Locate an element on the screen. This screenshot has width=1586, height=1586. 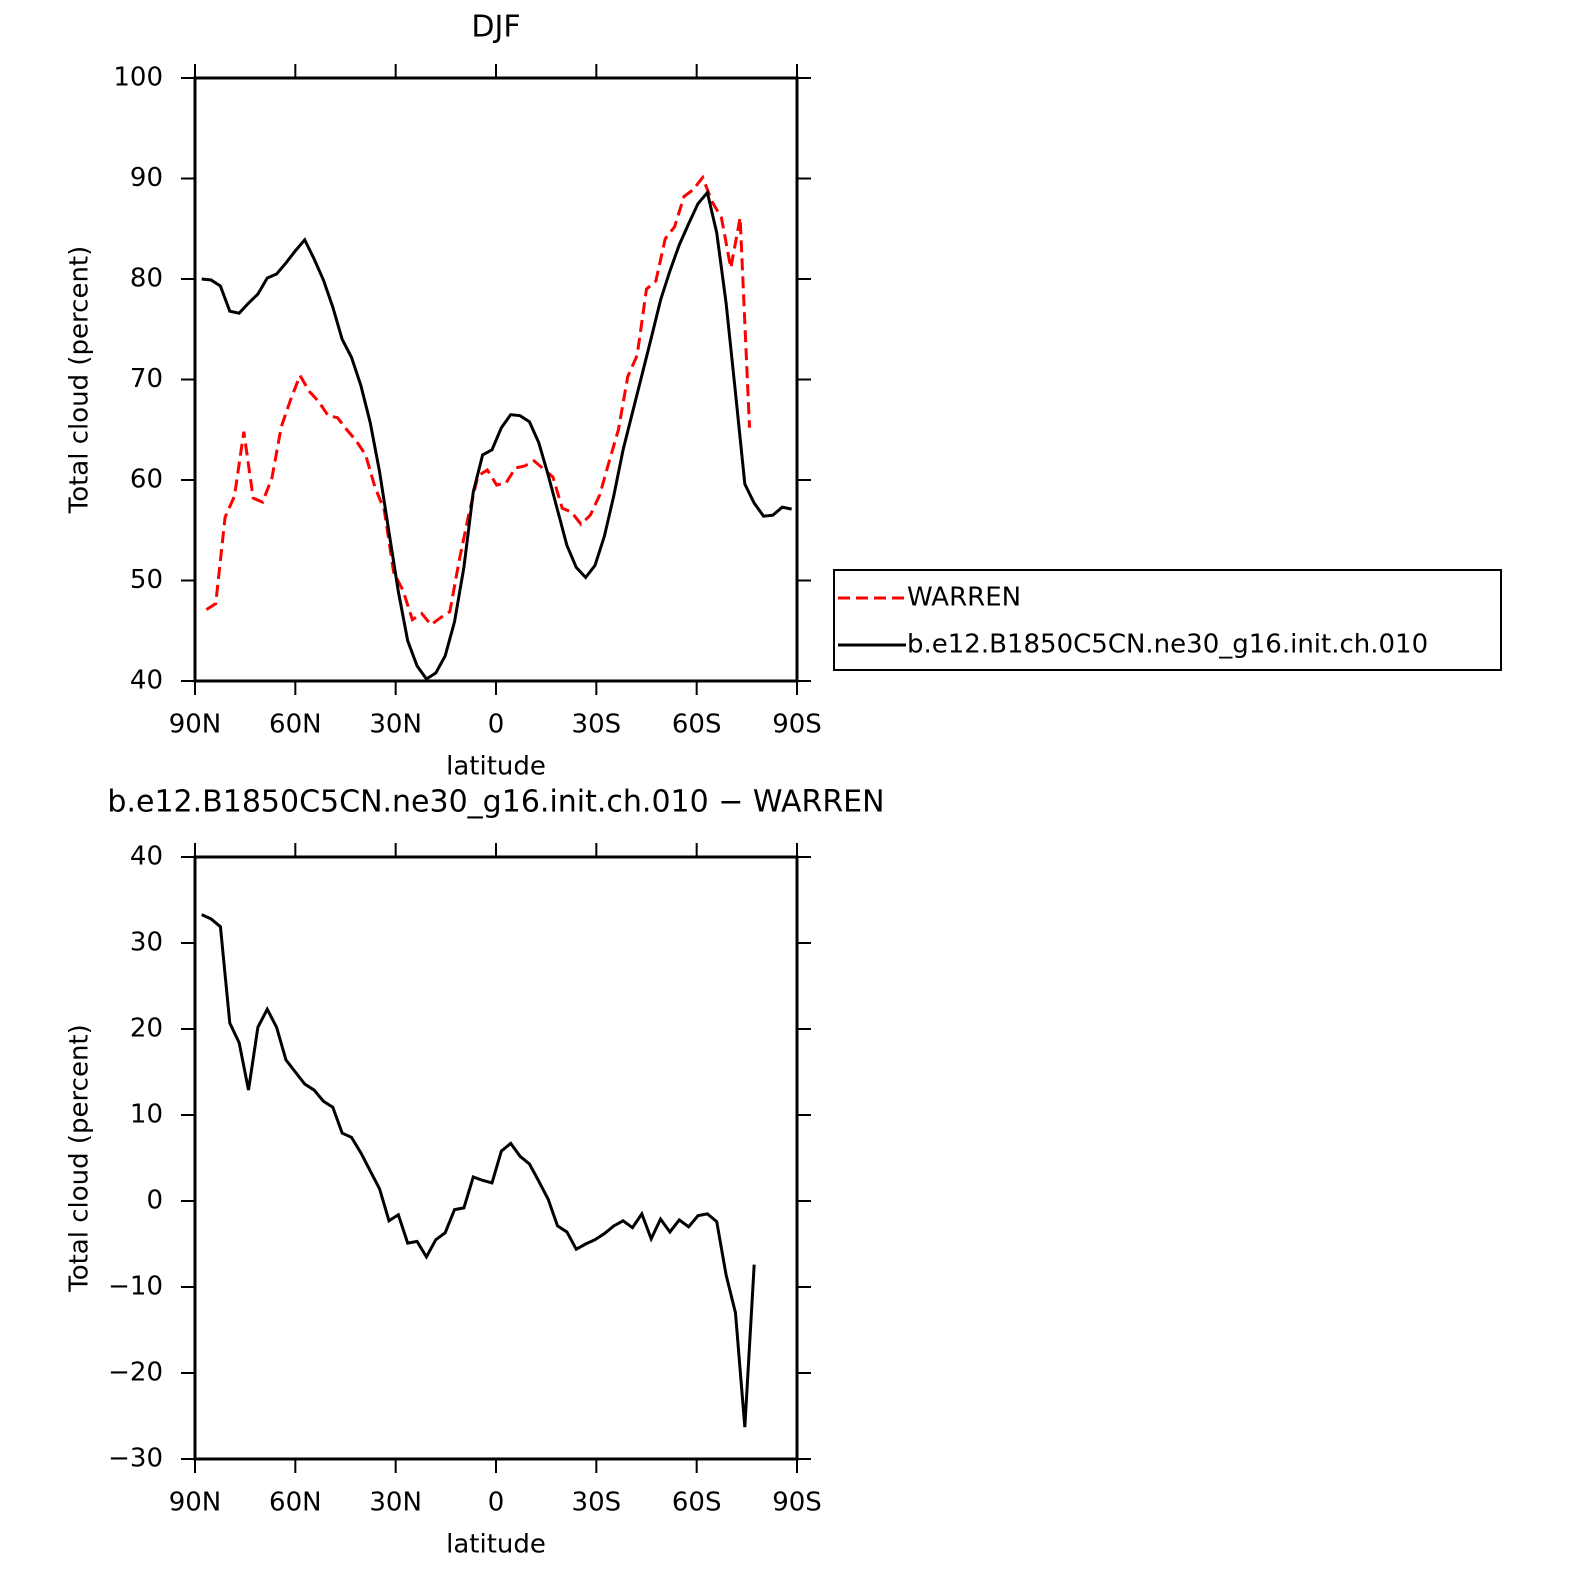
y-tick-label: 90 is located at coordinates (146, 178).